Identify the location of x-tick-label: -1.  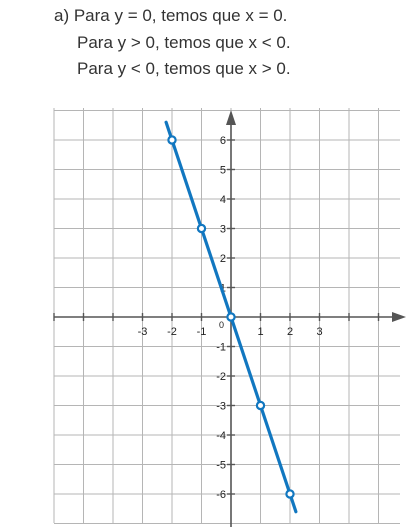
(202, 332).